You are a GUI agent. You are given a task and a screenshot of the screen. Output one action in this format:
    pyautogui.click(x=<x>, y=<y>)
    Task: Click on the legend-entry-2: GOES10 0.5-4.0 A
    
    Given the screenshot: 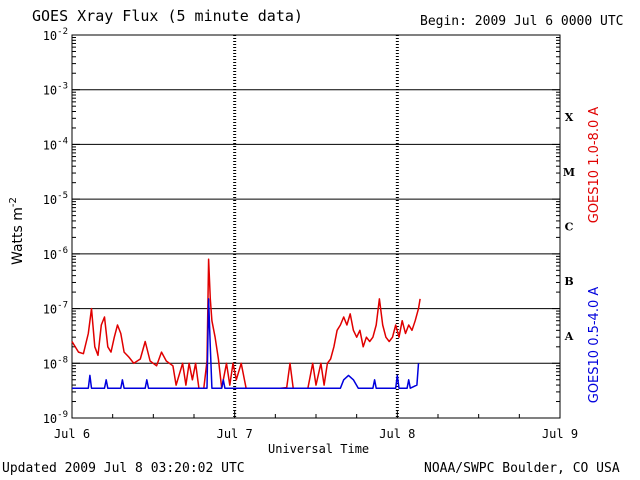 What is the action you would take?
    pyautogui.click(x=594, y=345)
    